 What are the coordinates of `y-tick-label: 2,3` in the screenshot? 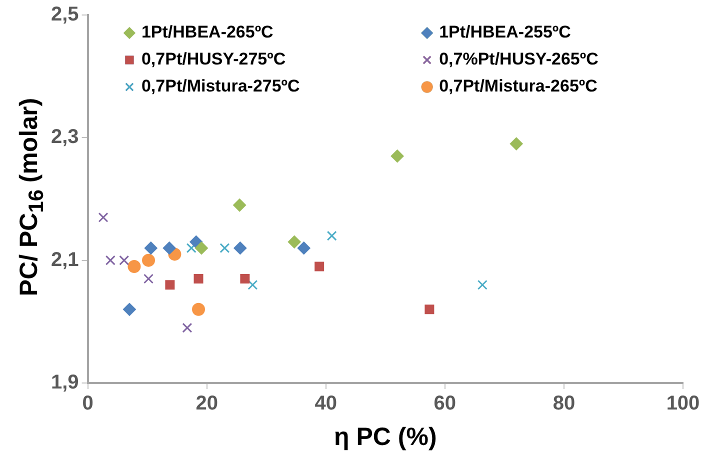 It's located at (64, 137).